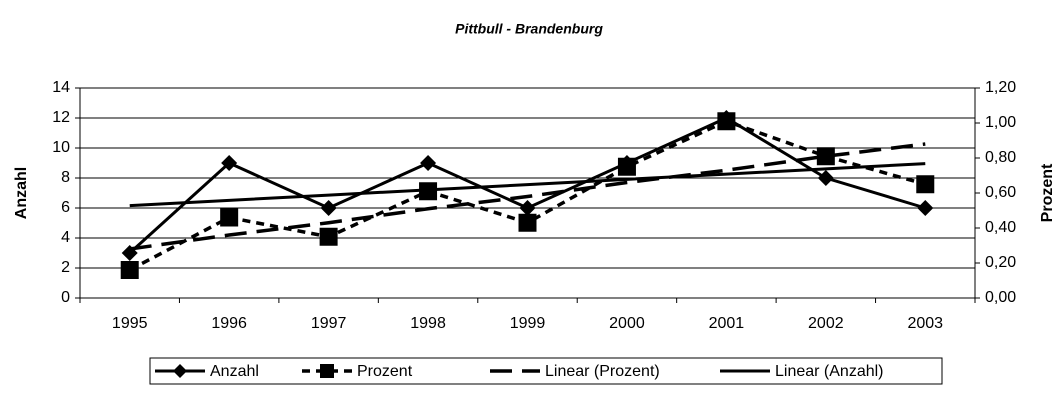  Describe the element at coordinates (65, 237) in the screenshot. I see `y-tick-label: 4` at that location.